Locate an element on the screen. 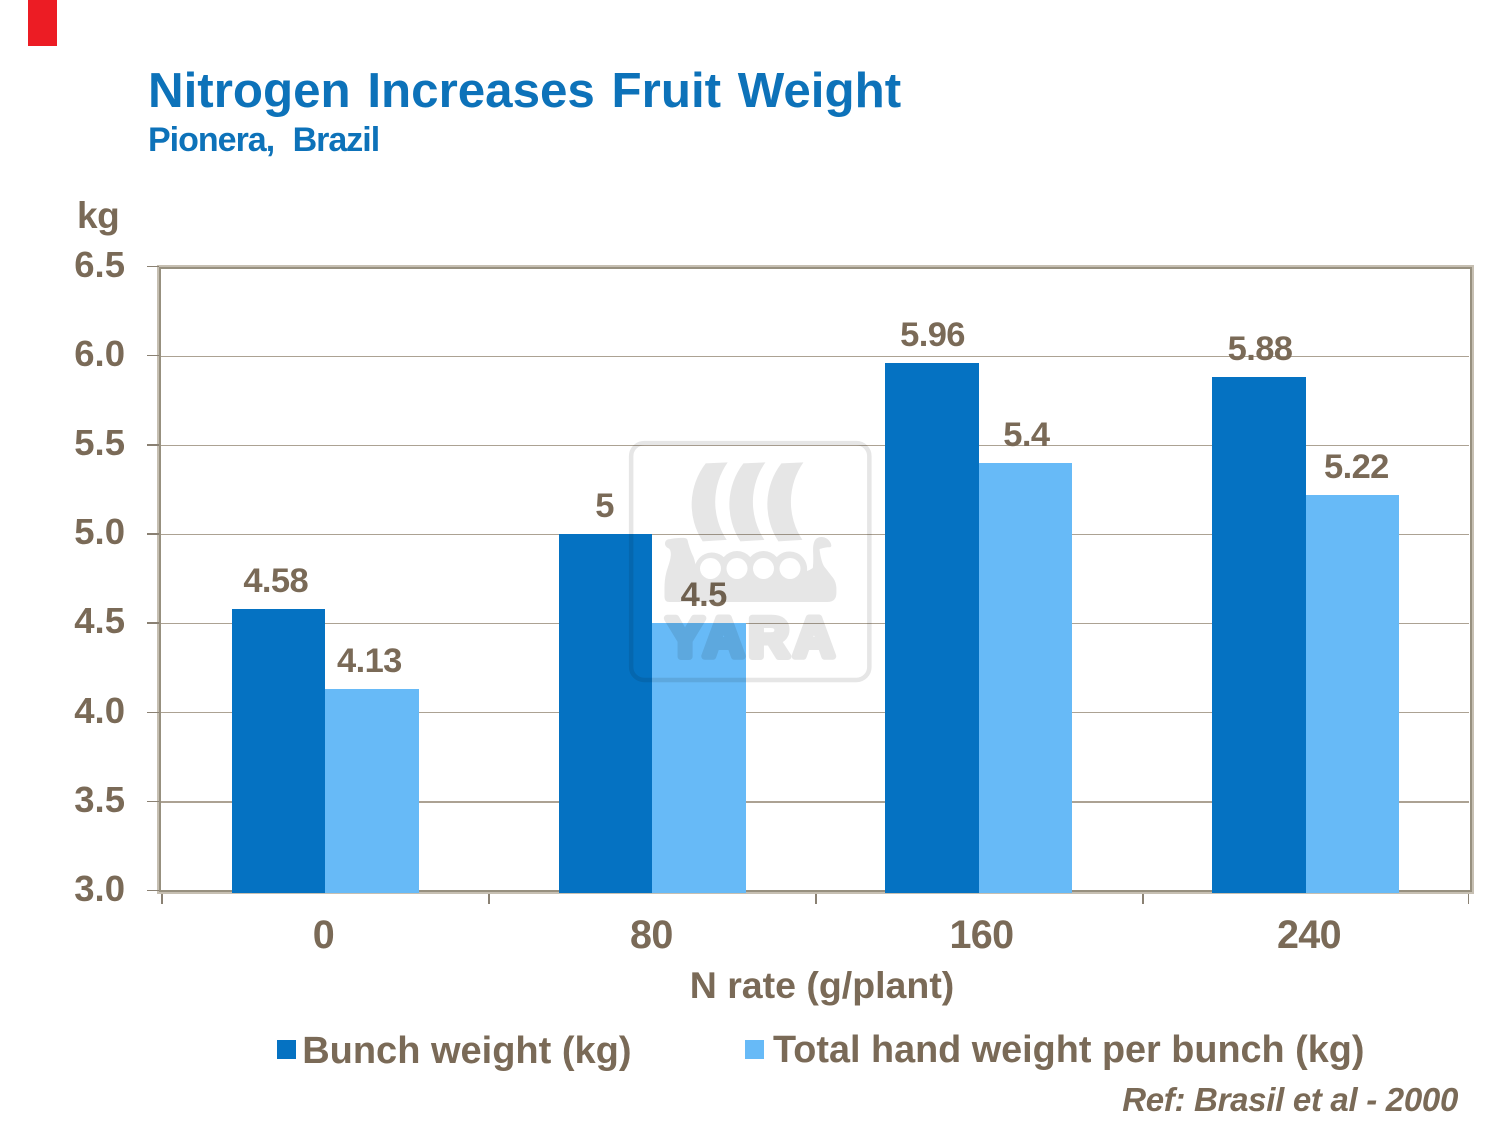  svg-text: YARA is located at coordinates (752, 637).